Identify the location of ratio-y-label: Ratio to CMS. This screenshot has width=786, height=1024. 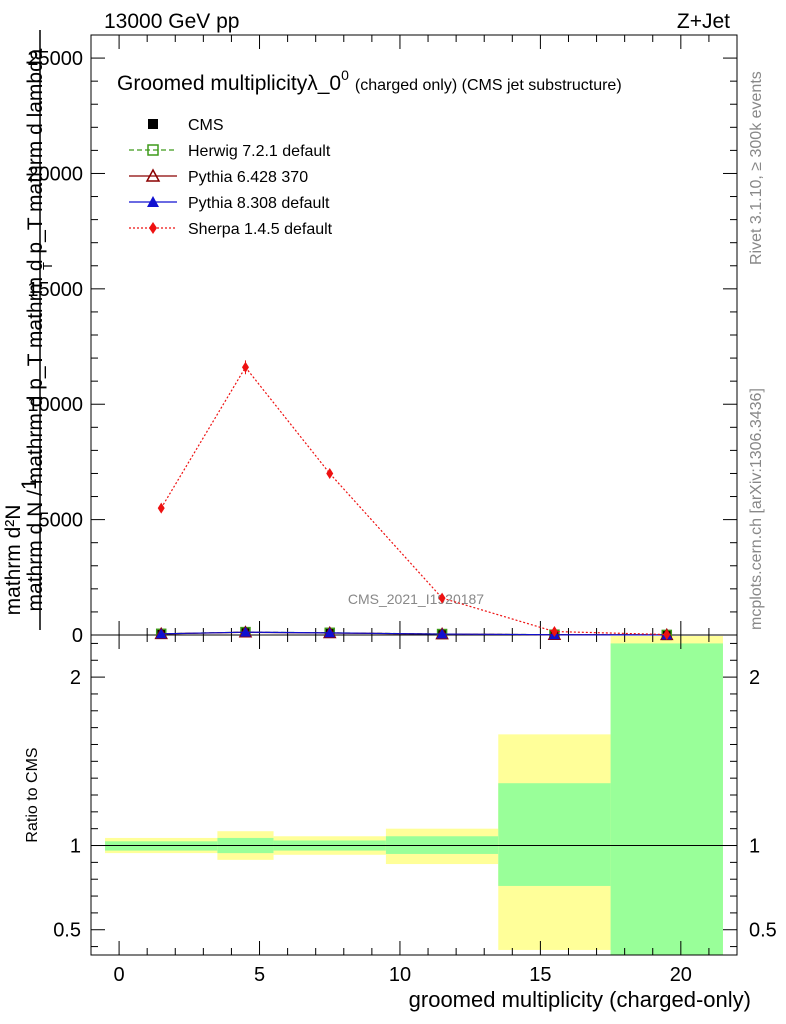
(32, 794).